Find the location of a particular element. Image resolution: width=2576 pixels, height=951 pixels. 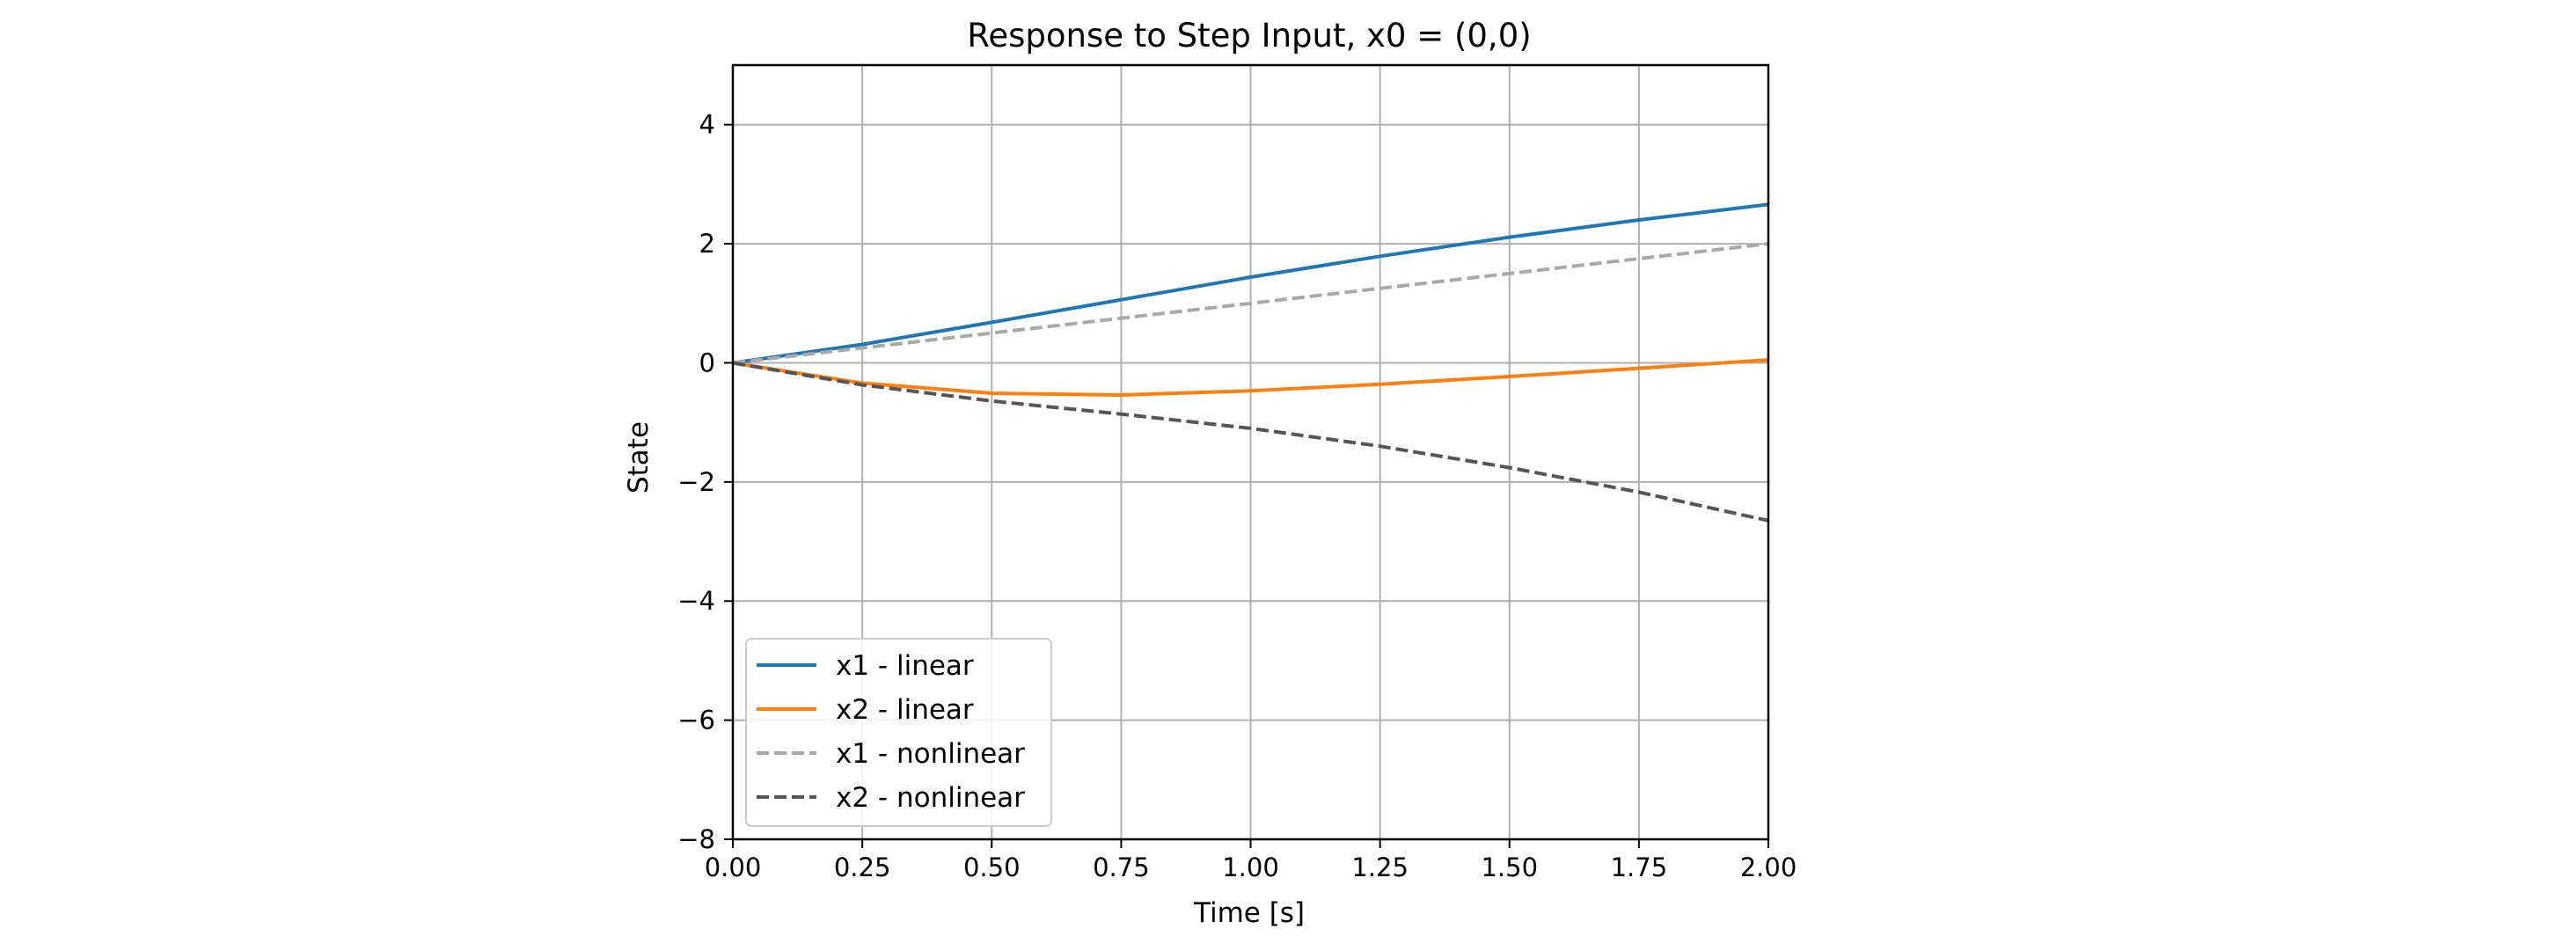

x-tick-label: 1.75 is located at coordinates (1639, 867).